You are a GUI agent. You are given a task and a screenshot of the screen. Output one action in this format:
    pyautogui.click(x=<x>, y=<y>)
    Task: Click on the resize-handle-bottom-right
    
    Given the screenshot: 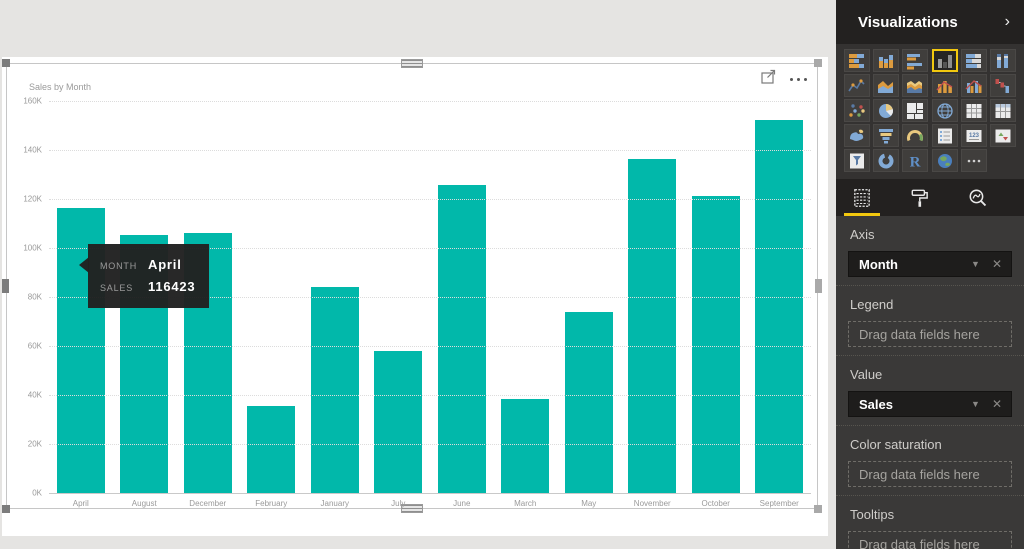 What is the action you would take?
    pyautogui.click(x=818, y=509)
    